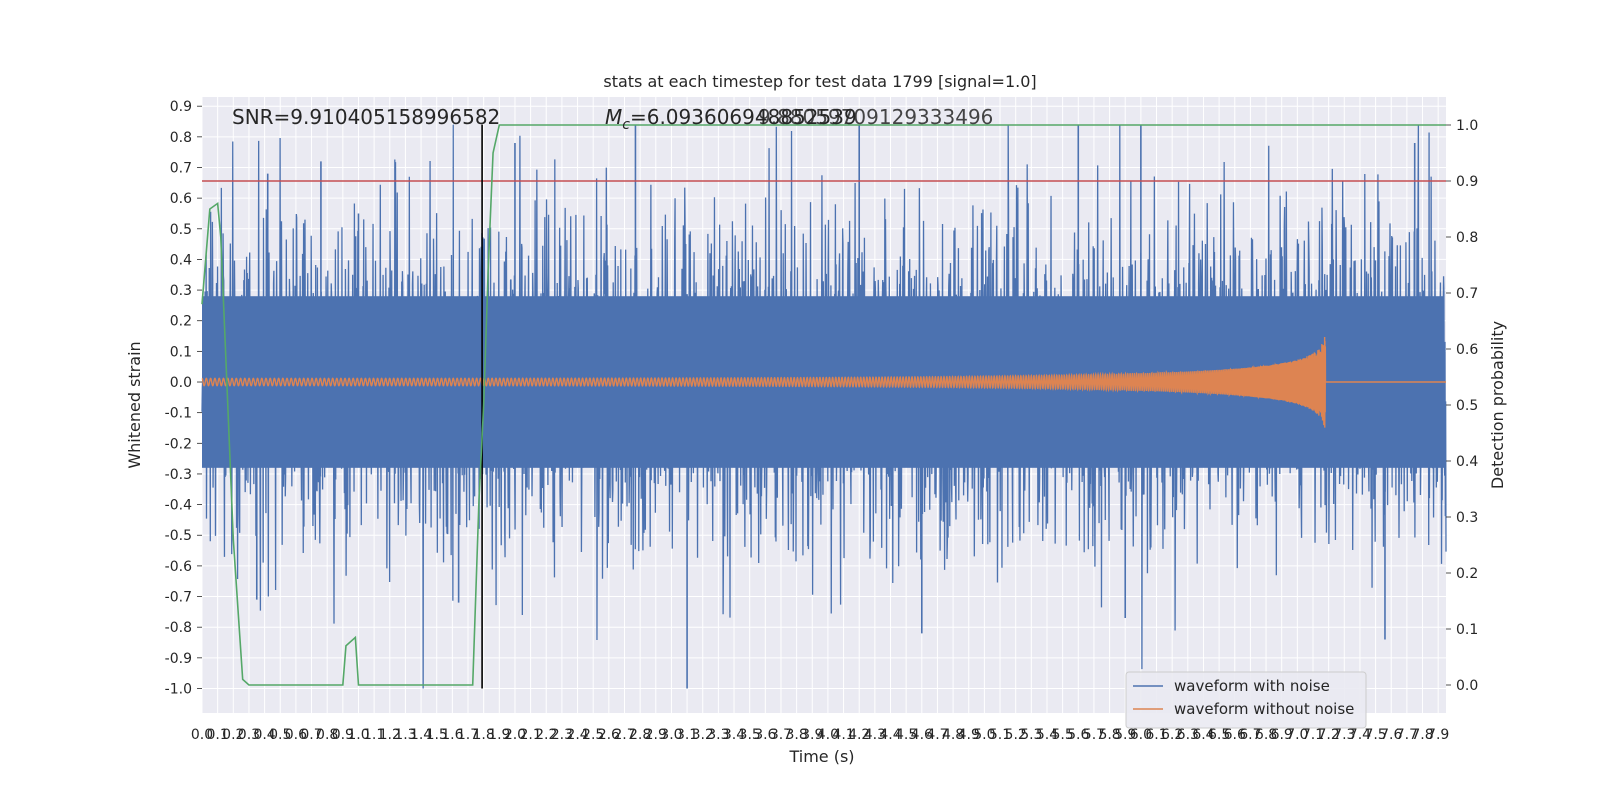 The image size is (1600, 804). Describe the element at coordinates (984, 735) in the screenshot. I see `x-tick-label: 5.0` at that location.